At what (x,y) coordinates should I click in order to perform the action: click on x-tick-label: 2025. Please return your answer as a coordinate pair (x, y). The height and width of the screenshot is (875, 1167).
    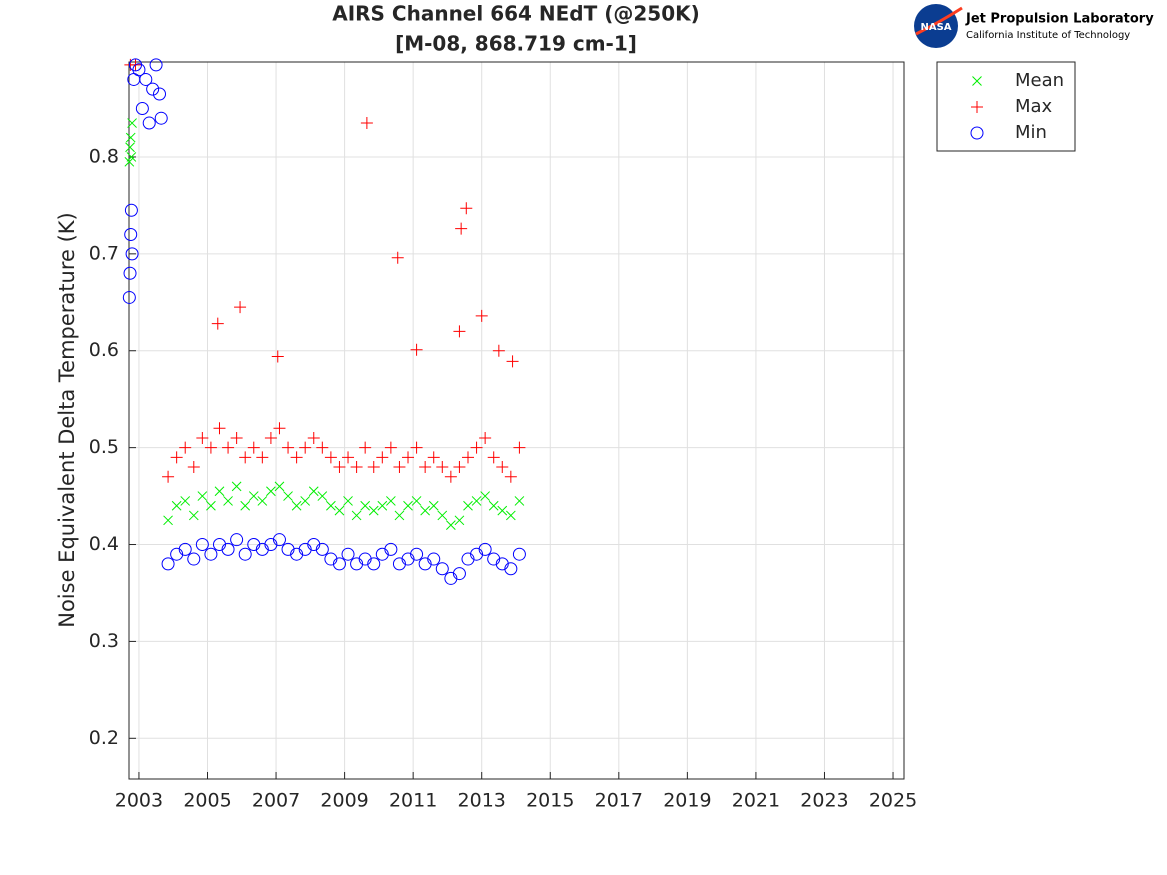
    Looking at the image, I should click on (893, 801).